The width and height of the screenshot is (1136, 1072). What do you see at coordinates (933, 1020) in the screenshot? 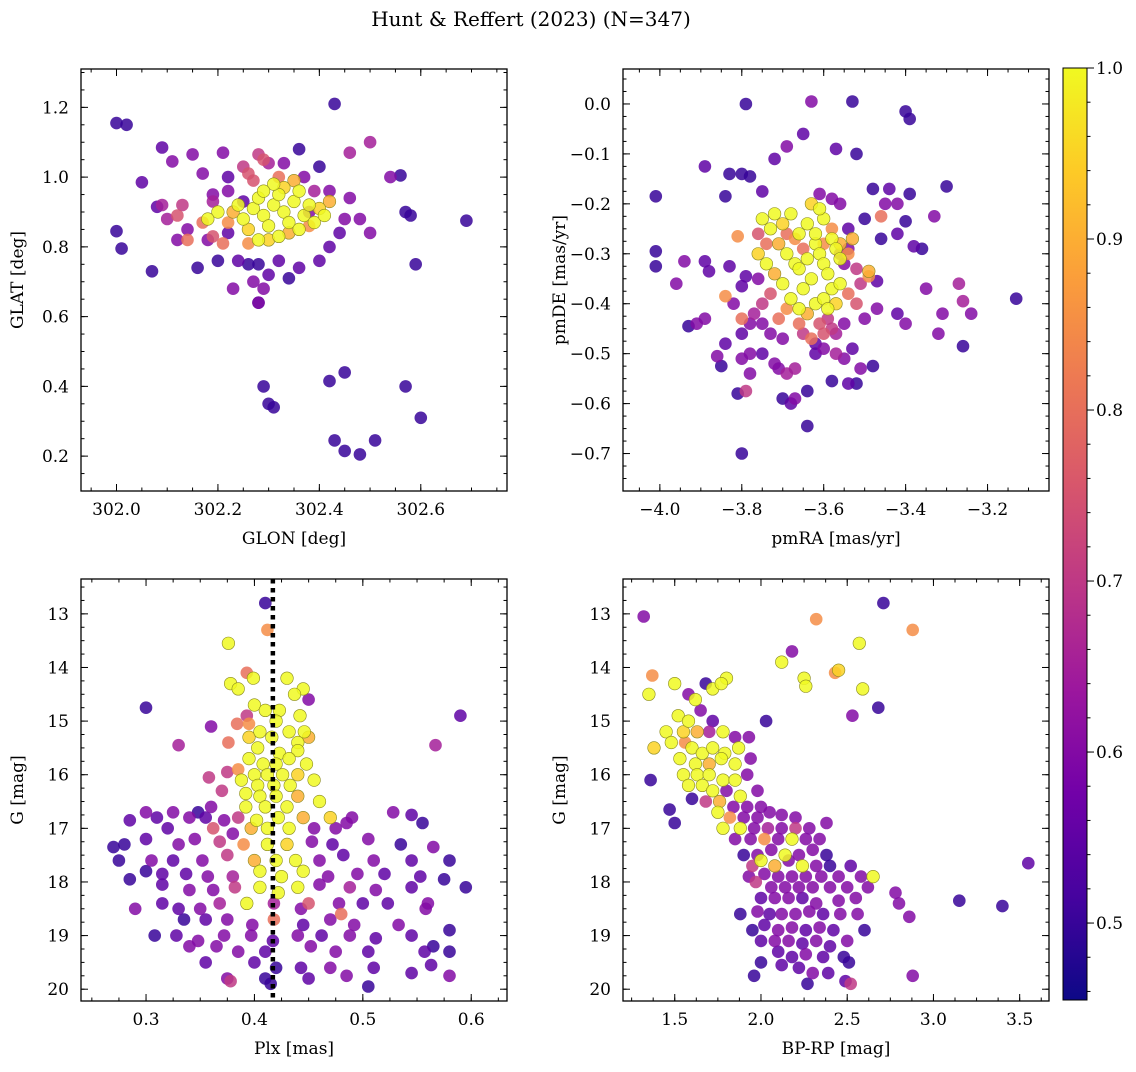
I see `x-tick-label: 3.0` at bounding box center [933, 1020].